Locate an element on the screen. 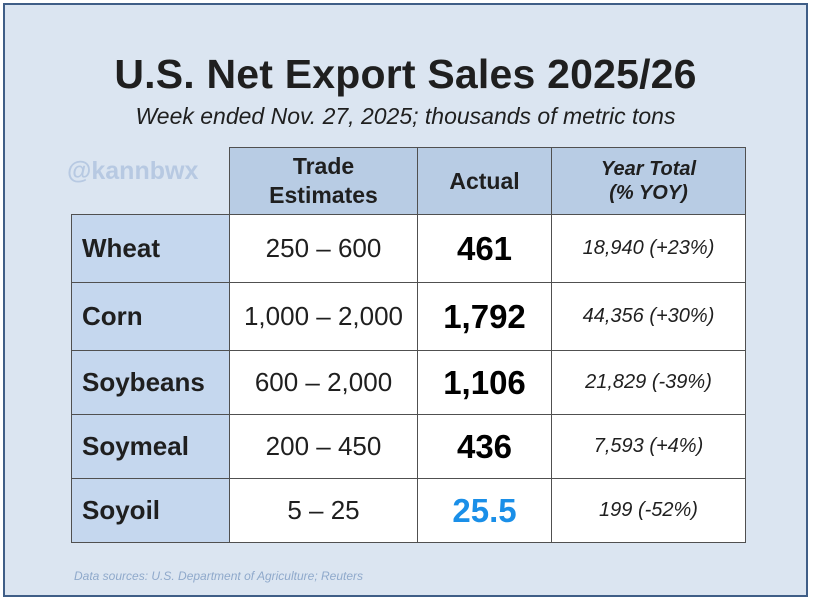  page-title: U.S. Net Export Sales 2025/26 is located at coordinates (405, 74).